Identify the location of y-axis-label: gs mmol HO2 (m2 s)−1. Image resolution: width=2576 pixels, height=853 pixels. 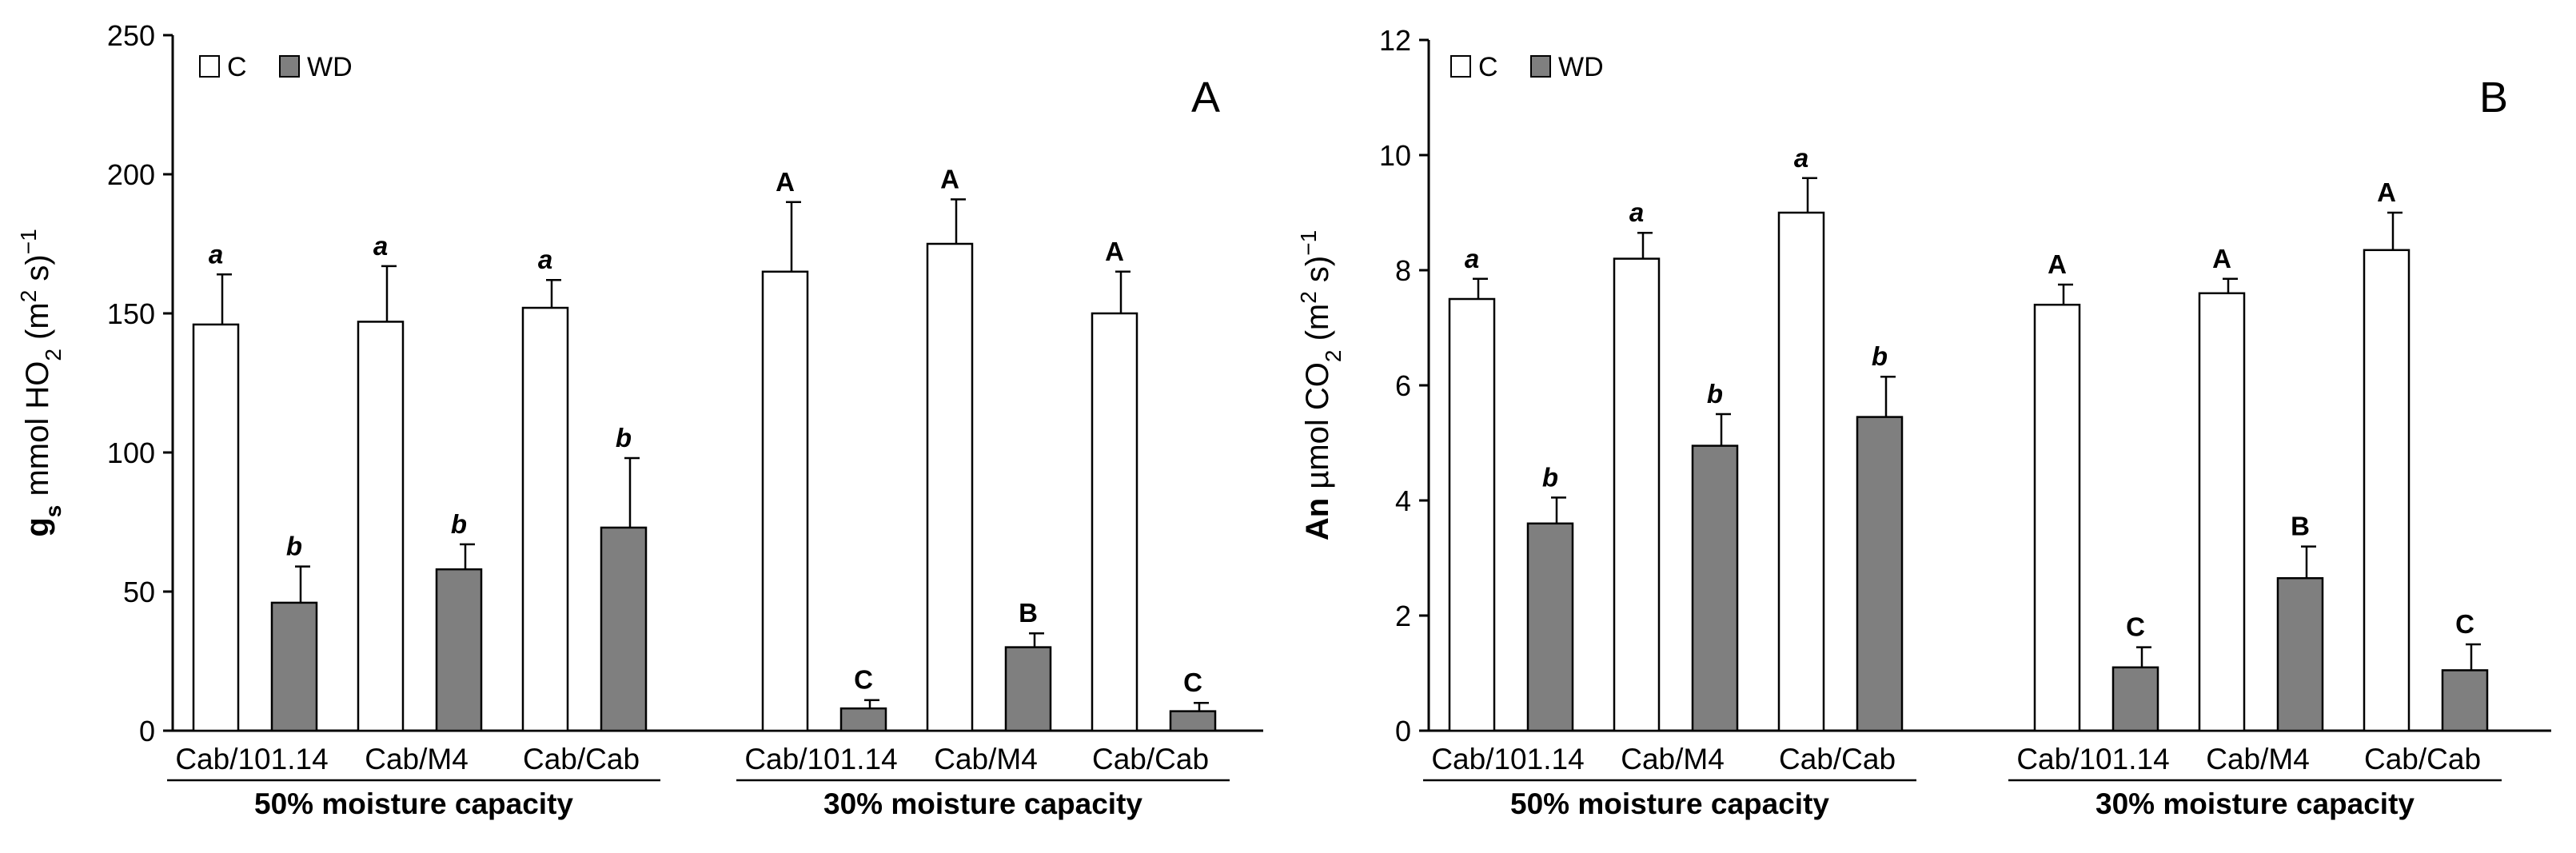
(41, 382).